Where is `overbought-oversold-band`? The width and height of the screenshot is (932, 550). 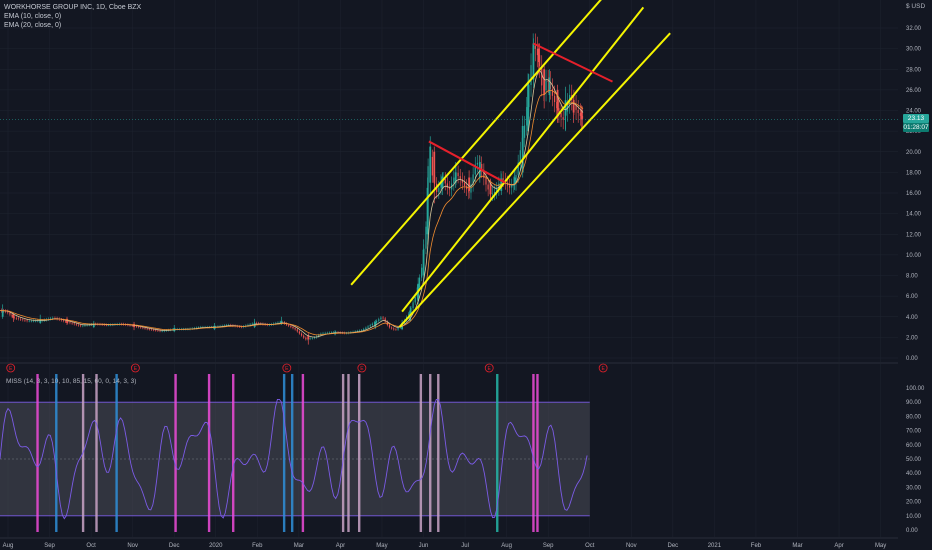
overbought-oversold-band is located at coordinates (295, 459).